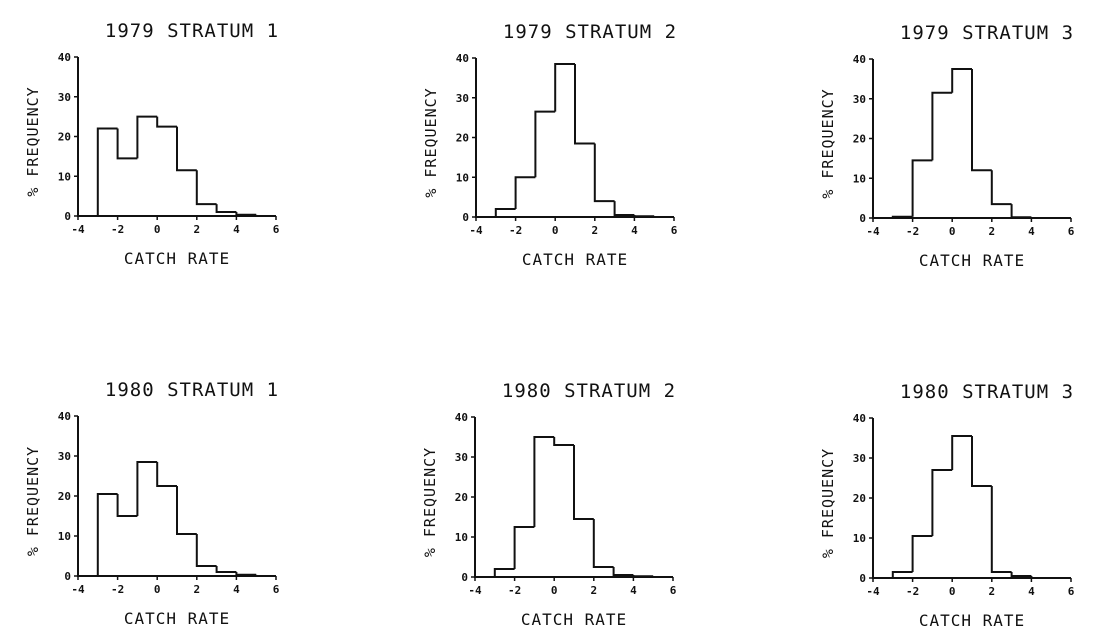  What do you see at coordinates (987, 392) in the screenshot?
I see `chart-title: 1980 STRATUM 3` at bounding box center [987, 392].